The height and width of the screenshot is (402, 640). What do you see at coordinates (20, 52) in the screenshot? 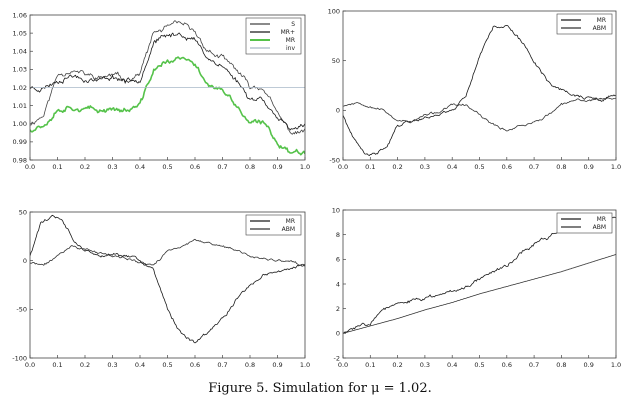
I see `y-tick-label: 1.04` at bounding box center [20, 52].